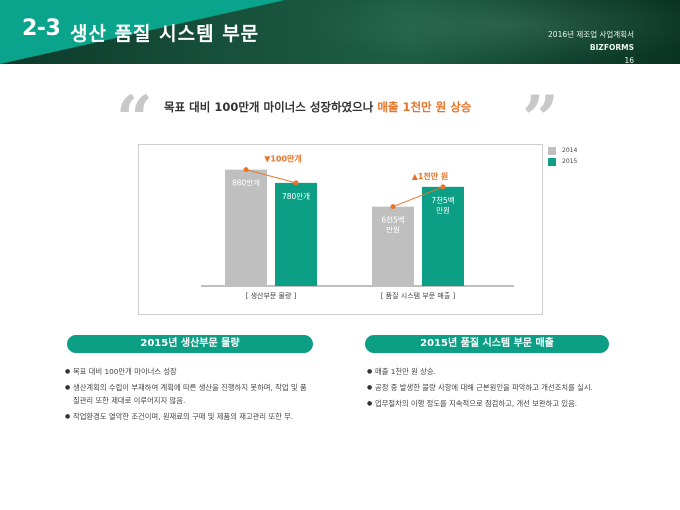 The image size is (680, 510). What do you see at coordinates (392, 225) in the screenshot?
I see `data-label: 6천5백 만원` at bounding box center [392, 225].